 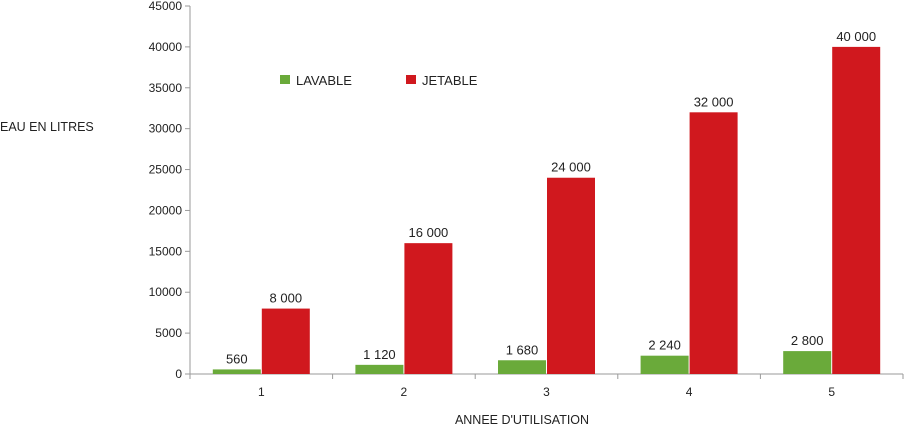 What do you see at coordinates (522, 419) in the screenshot?
I see `x-axis-title: ANNEE D'UTILISATION` at bounding box center [522, 419].